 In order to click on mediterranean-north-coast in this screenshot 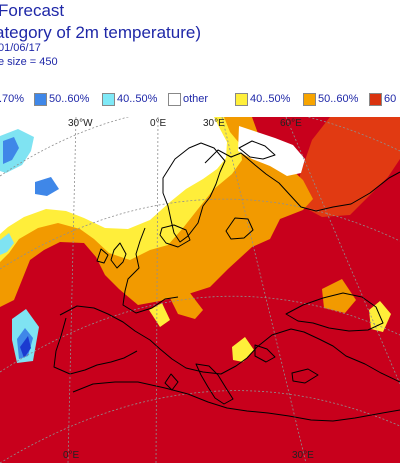, I will do `click(229, 344)`.